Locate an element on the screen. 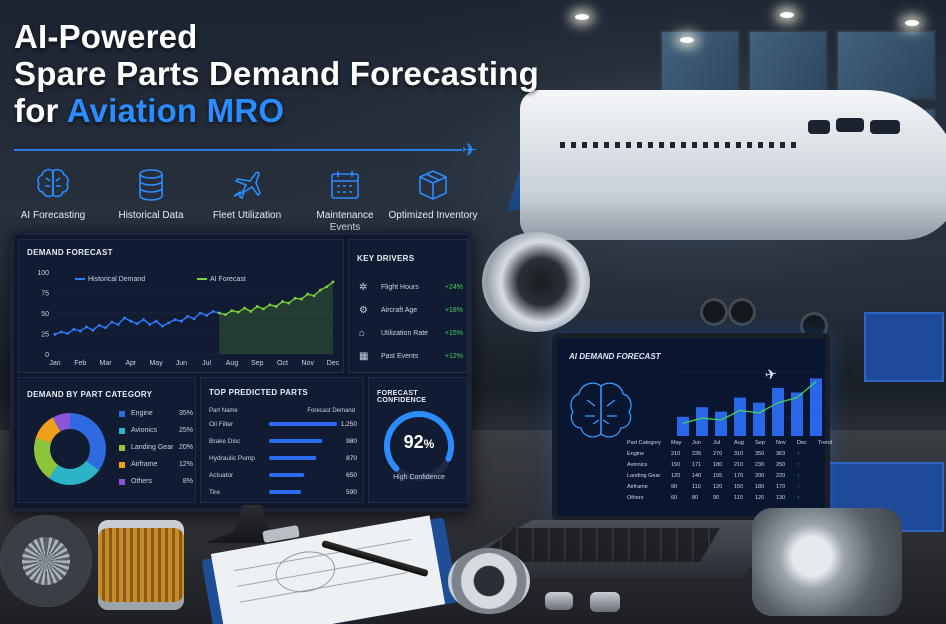 This screenshot has height=624, width=946. table-cell: 236 is located at coordinates (697, 454).